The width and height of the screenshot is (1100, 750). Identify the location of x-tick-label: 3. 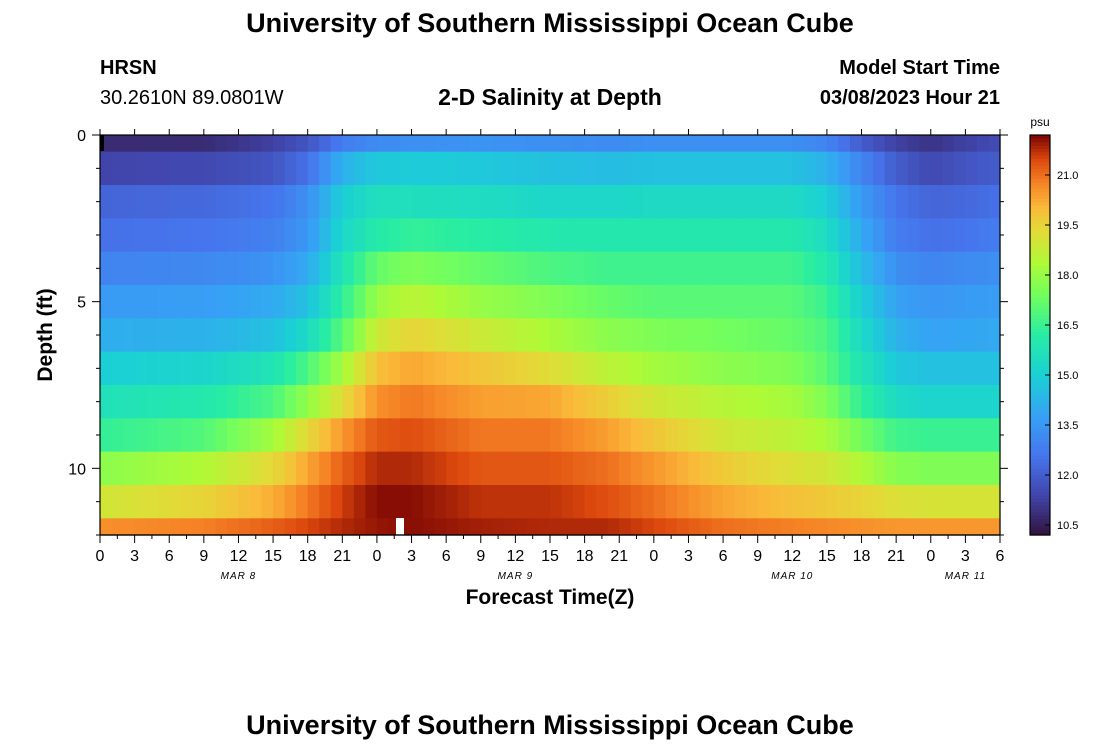
(965, 556).